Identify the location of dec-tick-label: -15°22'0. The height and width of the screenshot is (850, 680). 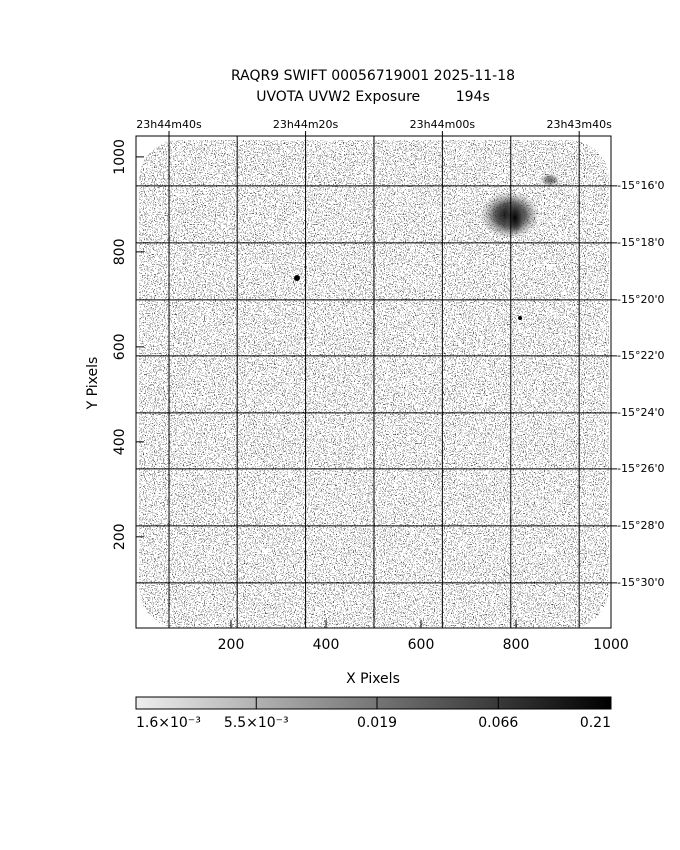
(641, 355).